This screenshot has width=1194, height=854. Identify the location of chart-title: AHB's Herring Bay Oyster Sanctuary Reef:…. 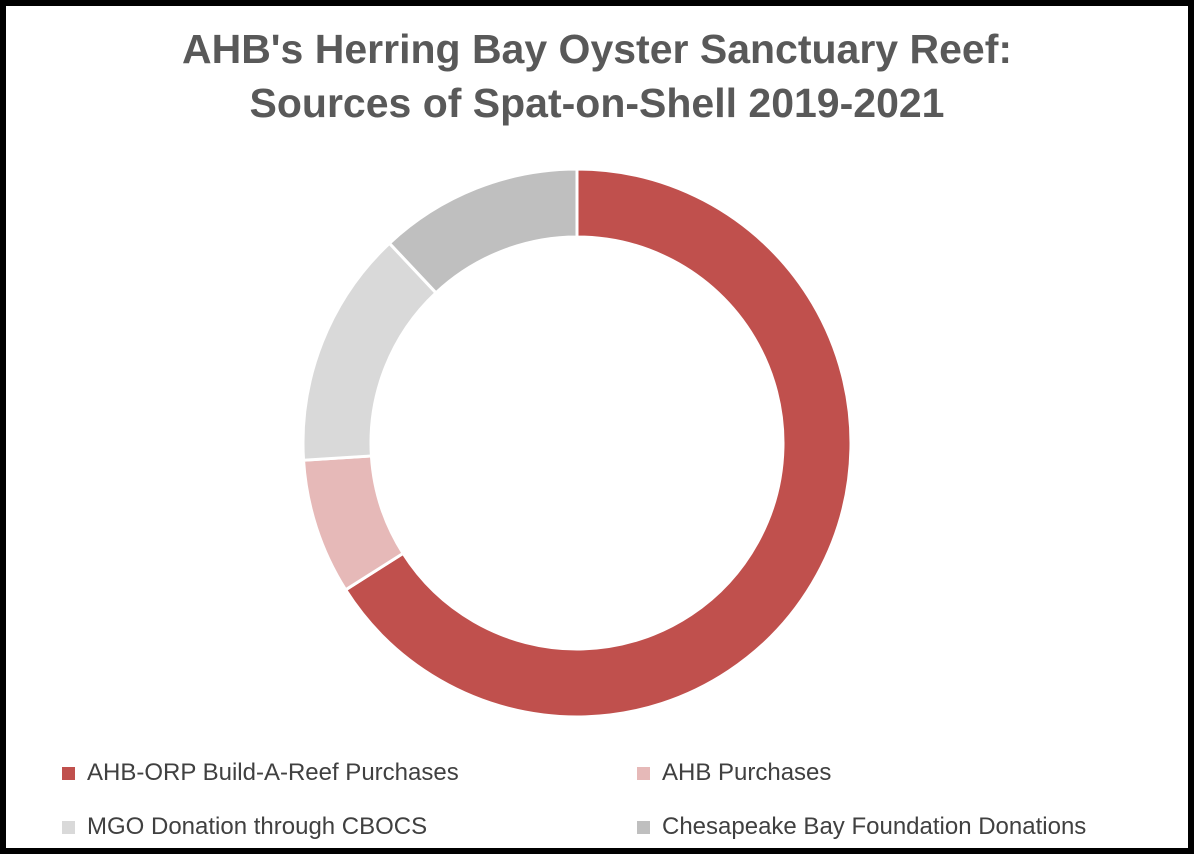
(597, 76).